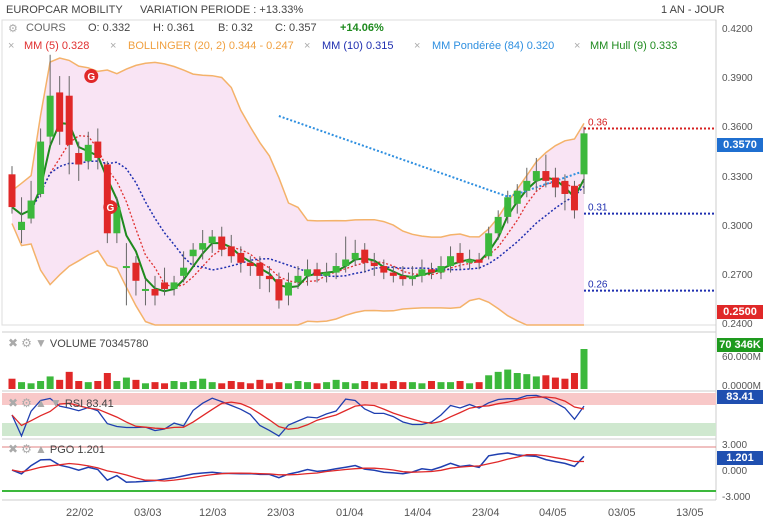 This screenshot has height=529, width=769. What do you see at coordinates (281, 513) in the screenshot?
I see `date-tick-label: 23/03` at bounding box center [281, 513].